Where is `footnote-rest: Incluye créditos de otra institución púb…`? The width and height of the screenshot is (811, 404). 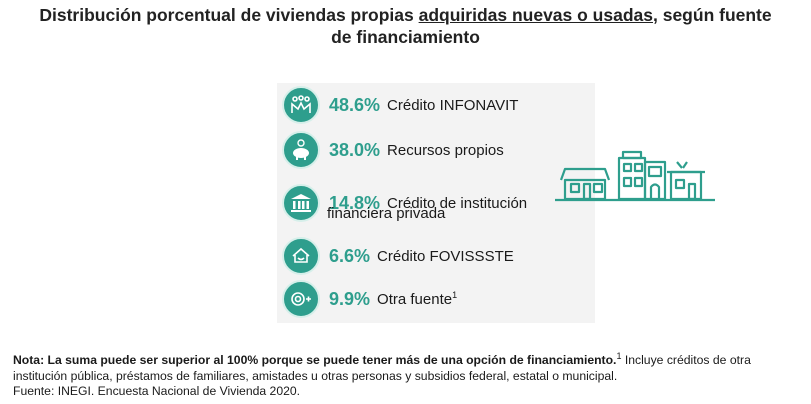
footnote-rest: Incluye créditos de otra institución púb… is located at coordinates (382, 368).